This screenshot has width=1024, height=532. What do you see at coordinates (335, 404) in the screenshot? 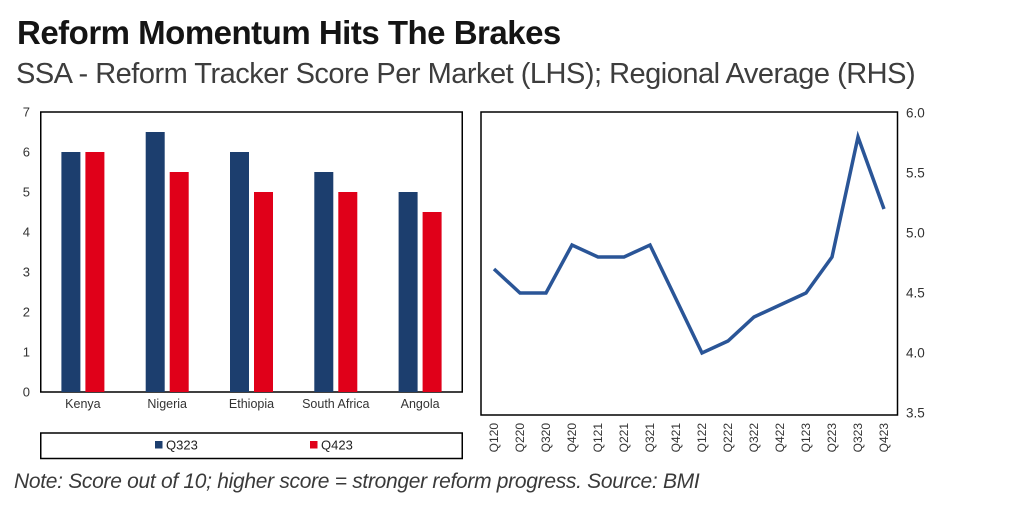
I see `category-label: South Africa` at bounding box center [335, 404].